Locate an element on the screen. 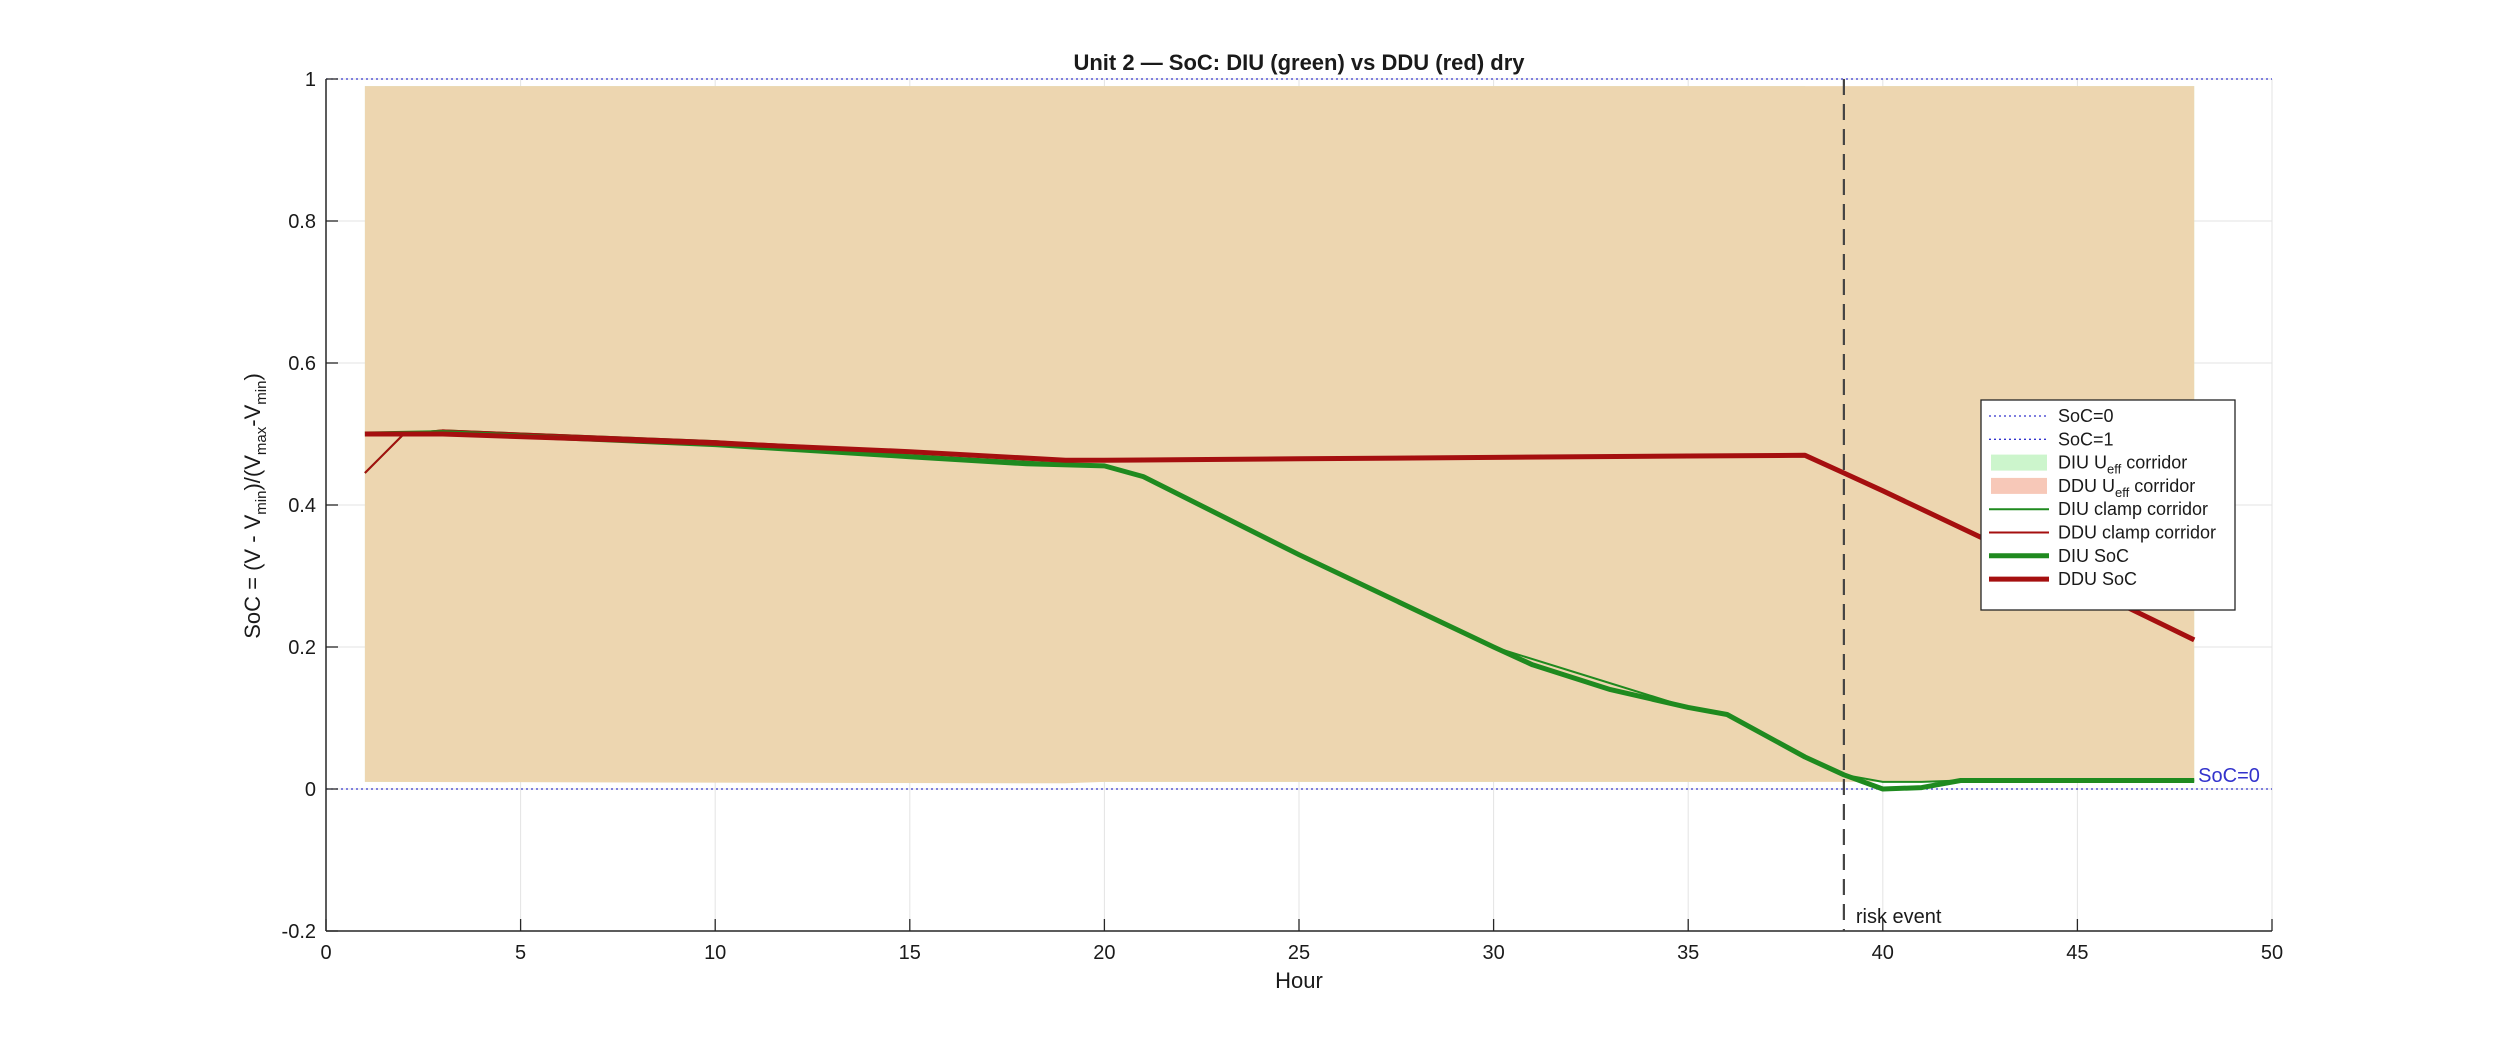 The image size is (2500, 1042). y-axis-label-subscript: max is located at coordinates (261, 440).